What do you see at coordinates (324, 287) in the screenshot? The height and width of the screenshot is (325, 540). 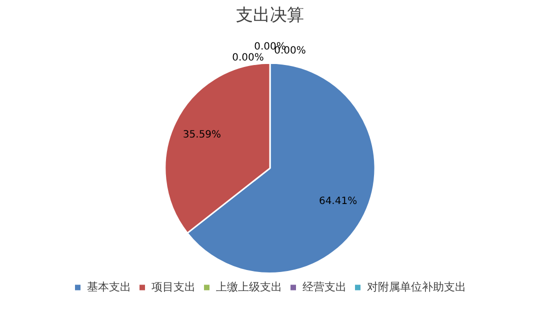 I see `legend-label: 经营支出` at bounding box center [324, 287].